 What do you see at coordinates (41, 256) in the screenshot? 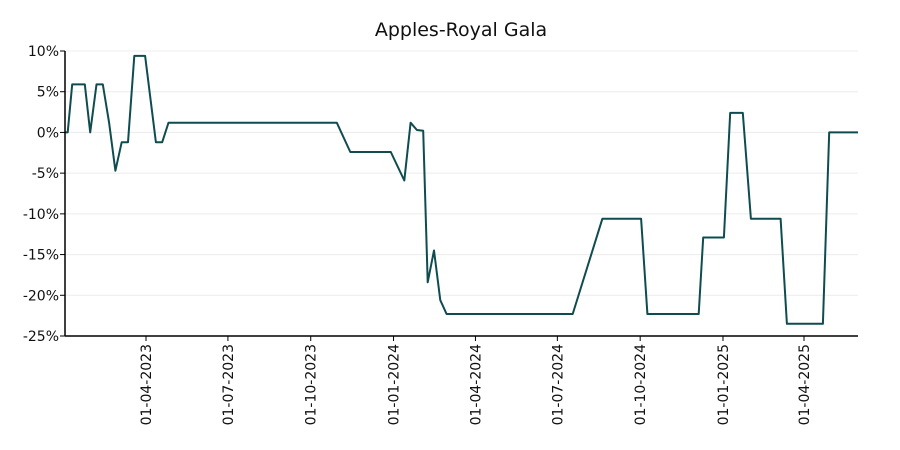
I see `y-tick-label: -15%` at bounding box center [41, 256].